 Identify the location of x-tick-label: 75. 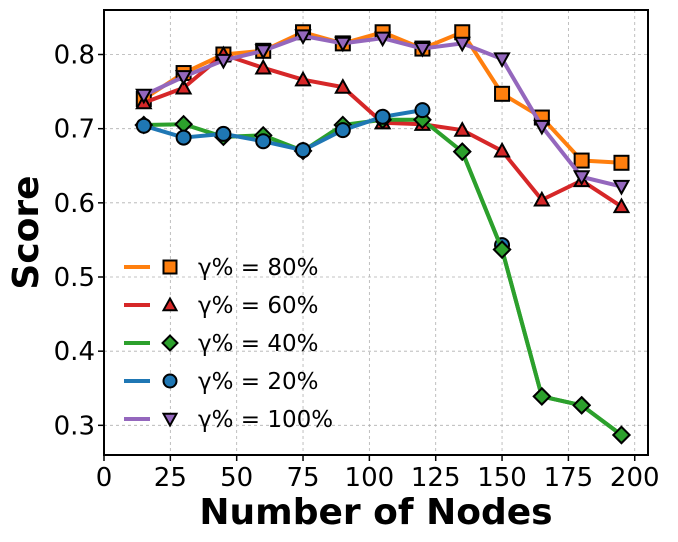
(302, 478).